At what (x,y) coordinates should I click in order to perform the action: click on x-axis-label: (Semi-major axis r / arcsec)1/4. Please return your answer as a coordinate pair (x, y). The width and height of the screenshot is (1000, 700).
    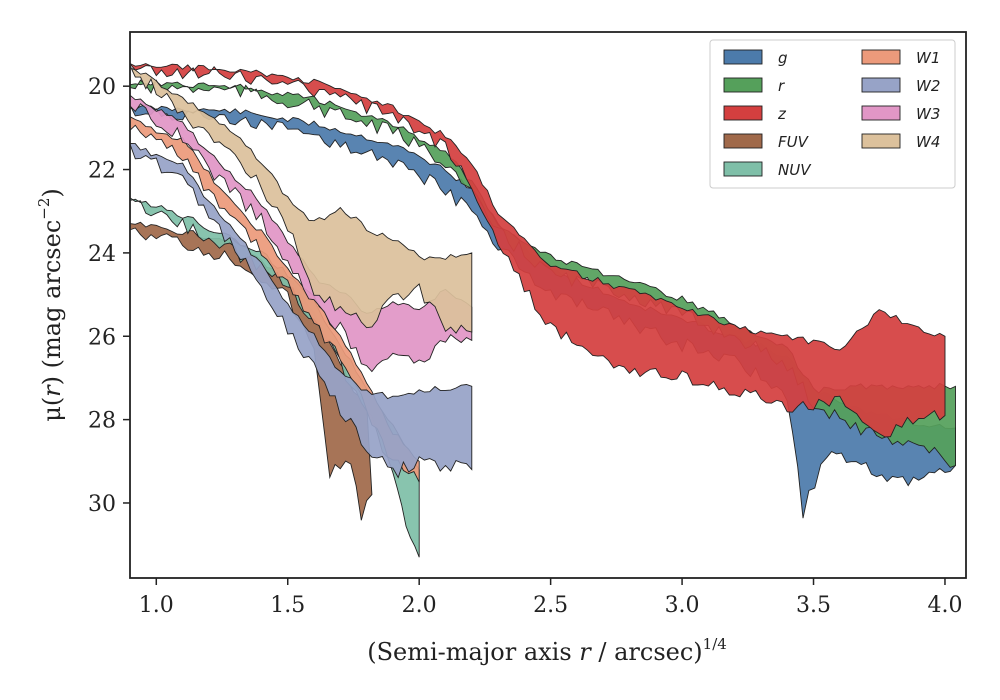
    Looking at the image, I should click on (547, 650).